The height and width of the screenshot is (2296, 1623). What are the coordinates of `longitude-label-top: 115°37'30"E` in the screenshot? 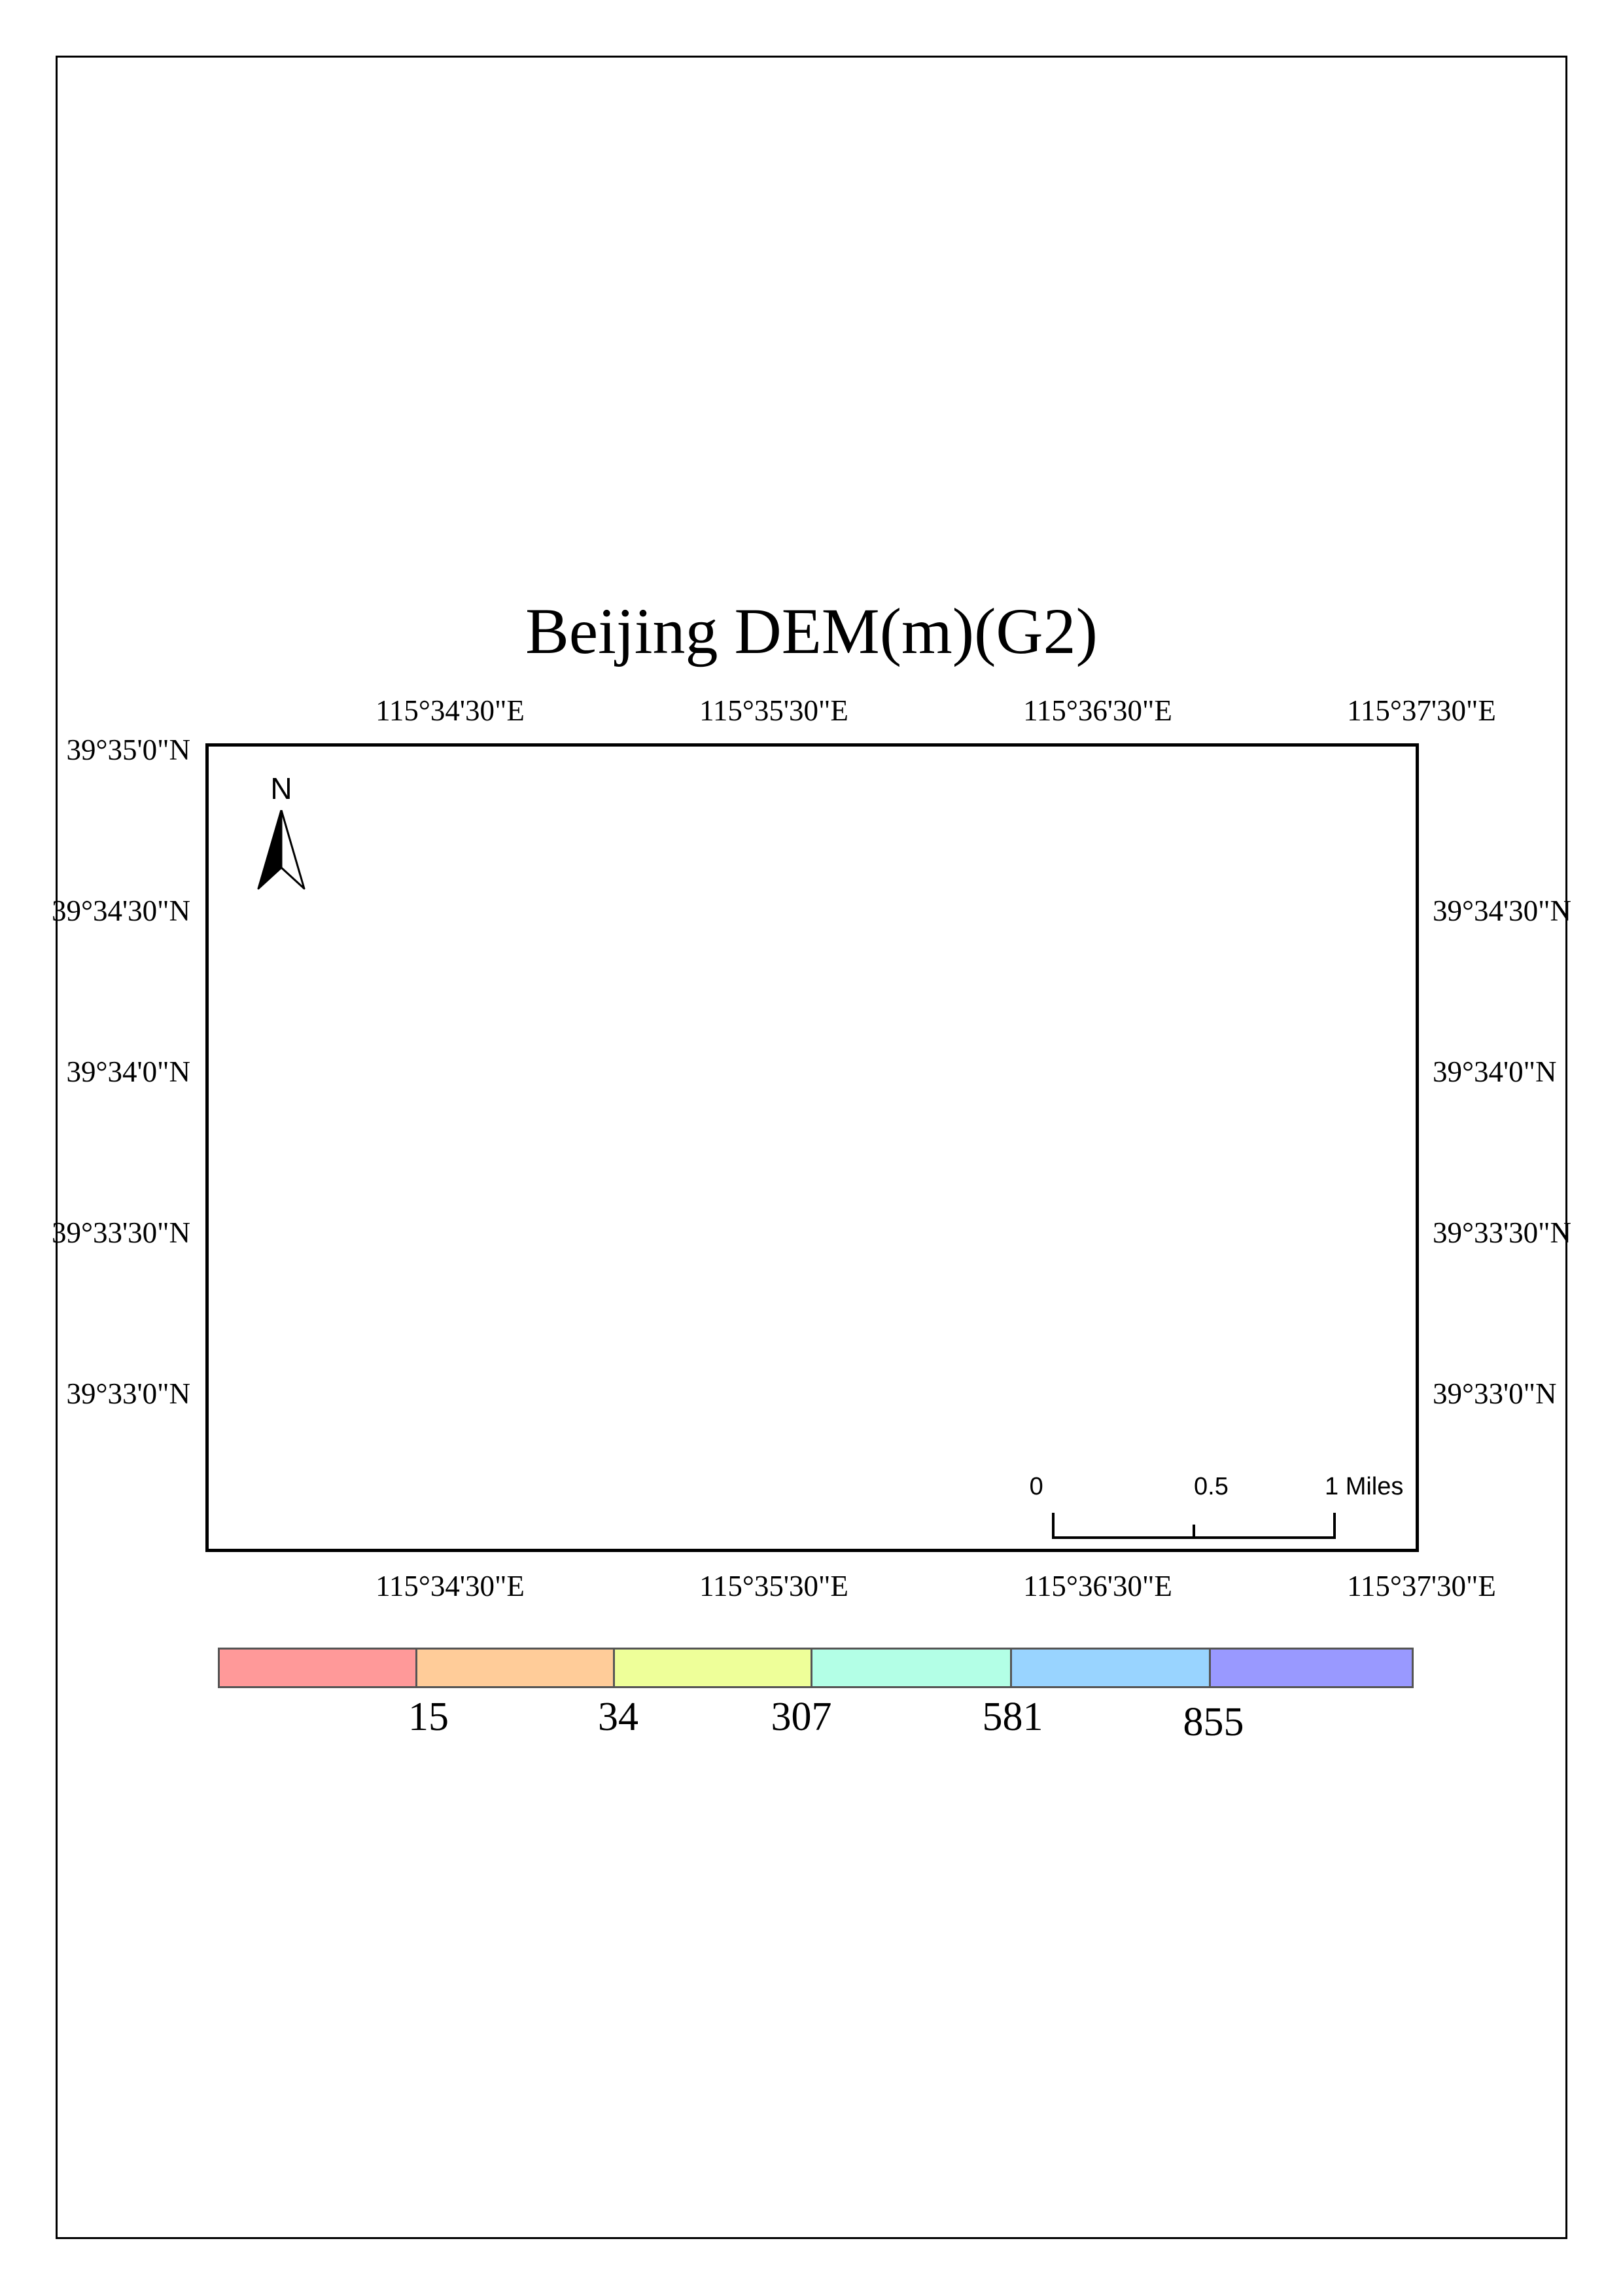 It's located at (1422, 710).